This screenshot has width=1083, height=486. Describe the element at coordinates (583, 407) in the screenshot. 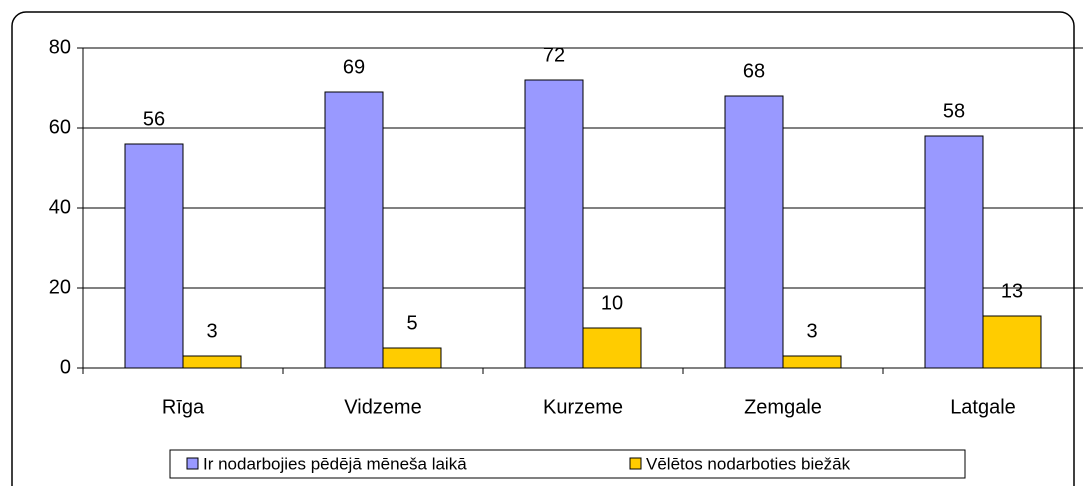

I see `x-tick-label: Kurzeme` at that location.